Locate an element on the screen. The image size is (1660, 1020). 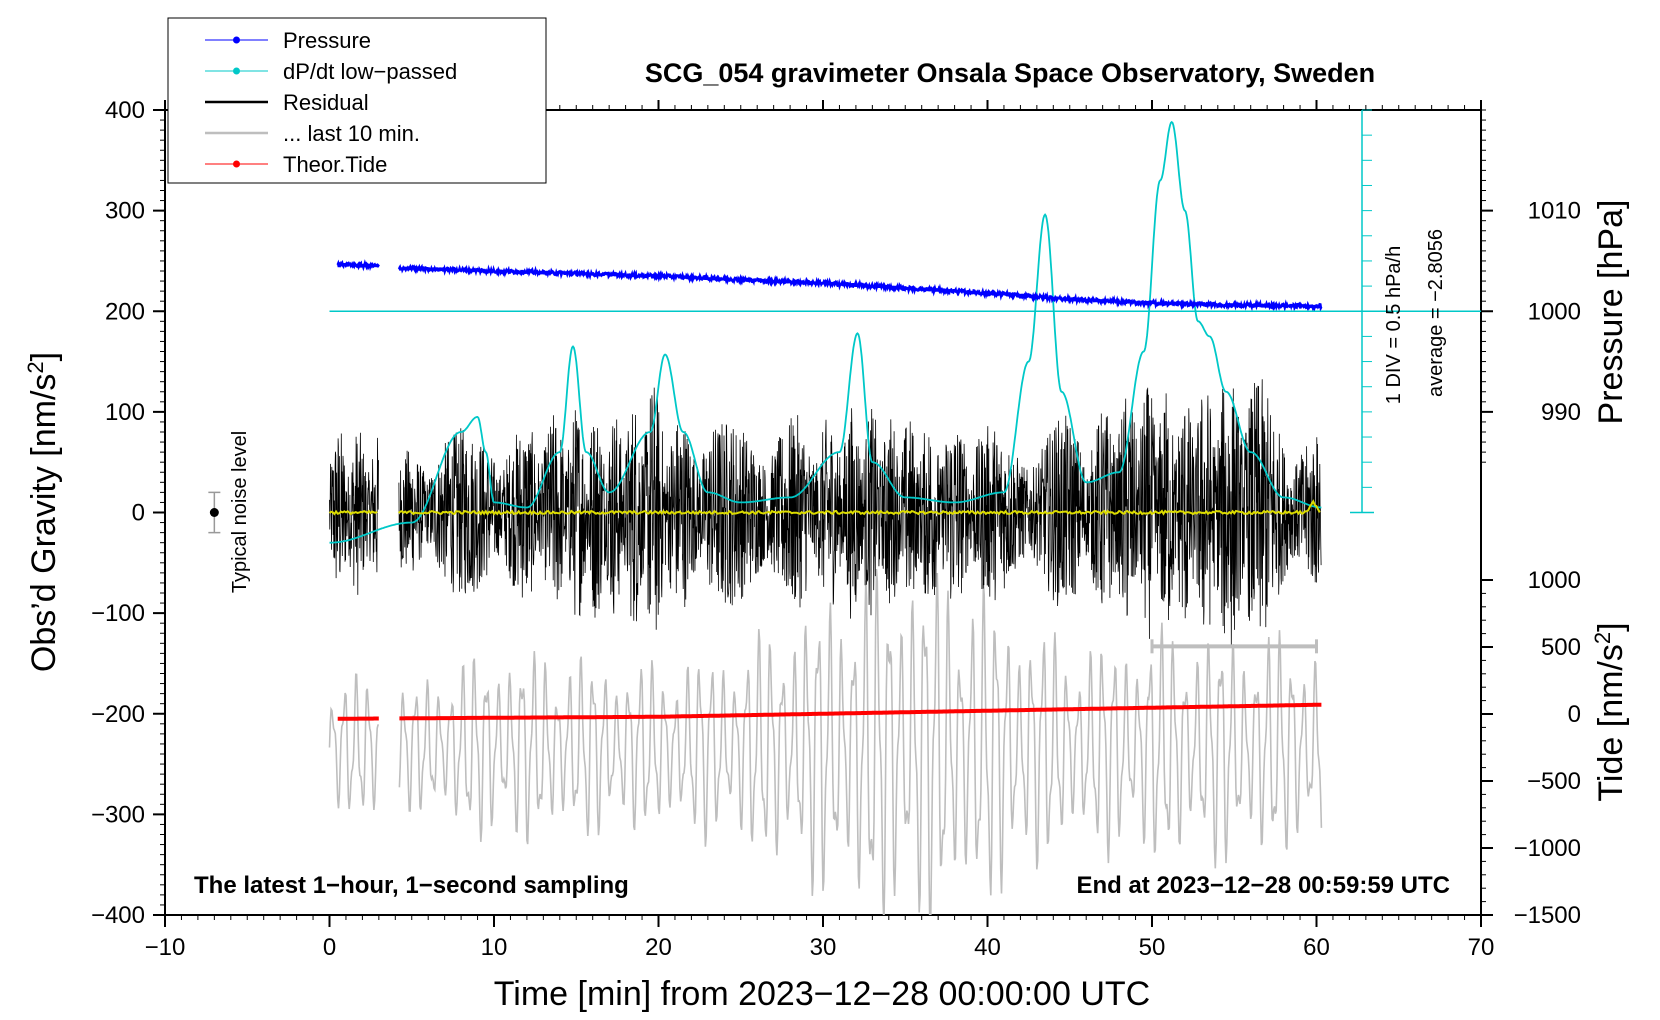
pressure-tick-label: 1000 is located at coordinates (1554, 311).